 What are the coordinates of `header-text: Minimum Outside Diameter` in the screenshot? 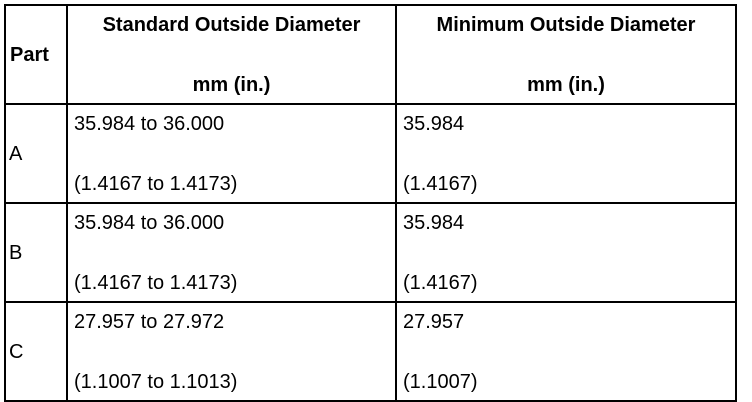 It's located at (566, 25).